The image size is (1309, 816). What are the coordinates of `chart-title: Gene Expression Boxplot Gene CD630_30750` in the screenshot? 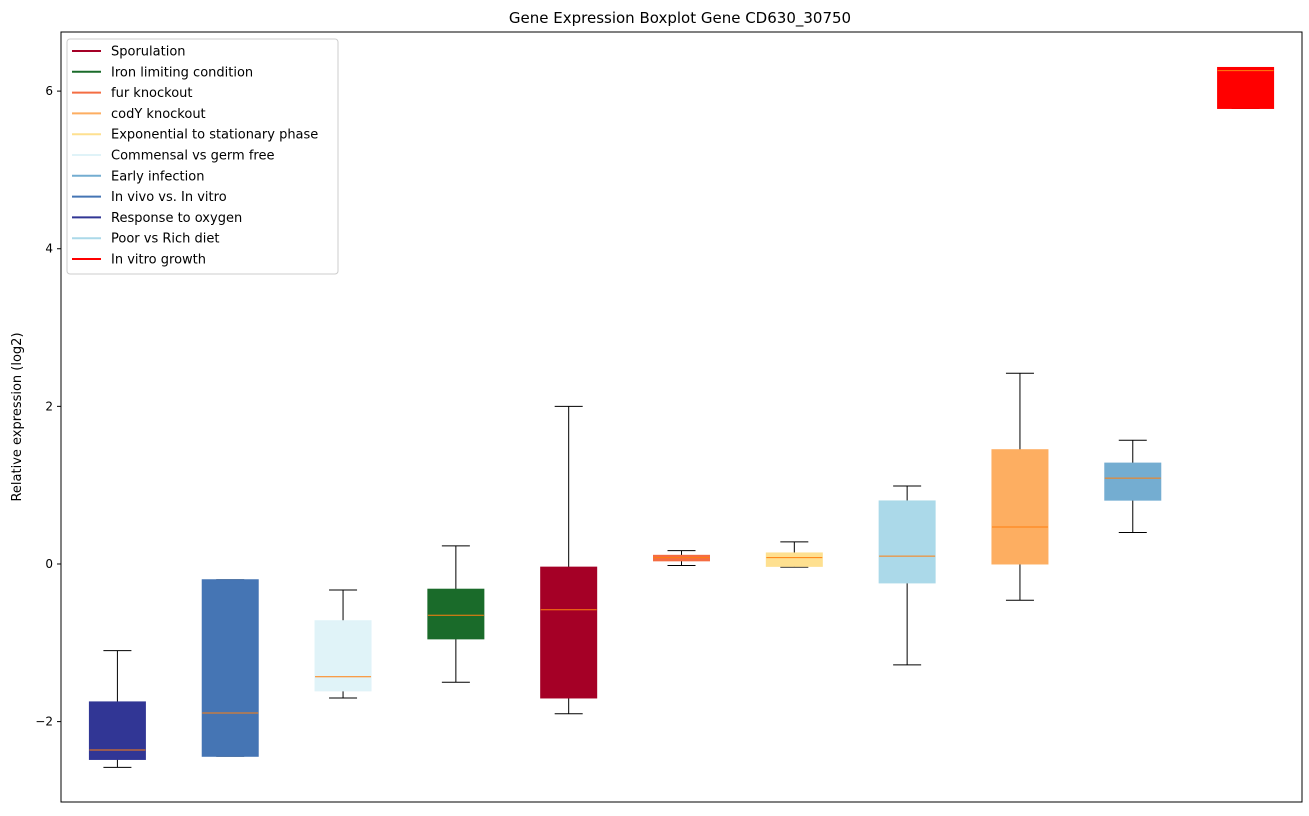 It's located at (680, 18).